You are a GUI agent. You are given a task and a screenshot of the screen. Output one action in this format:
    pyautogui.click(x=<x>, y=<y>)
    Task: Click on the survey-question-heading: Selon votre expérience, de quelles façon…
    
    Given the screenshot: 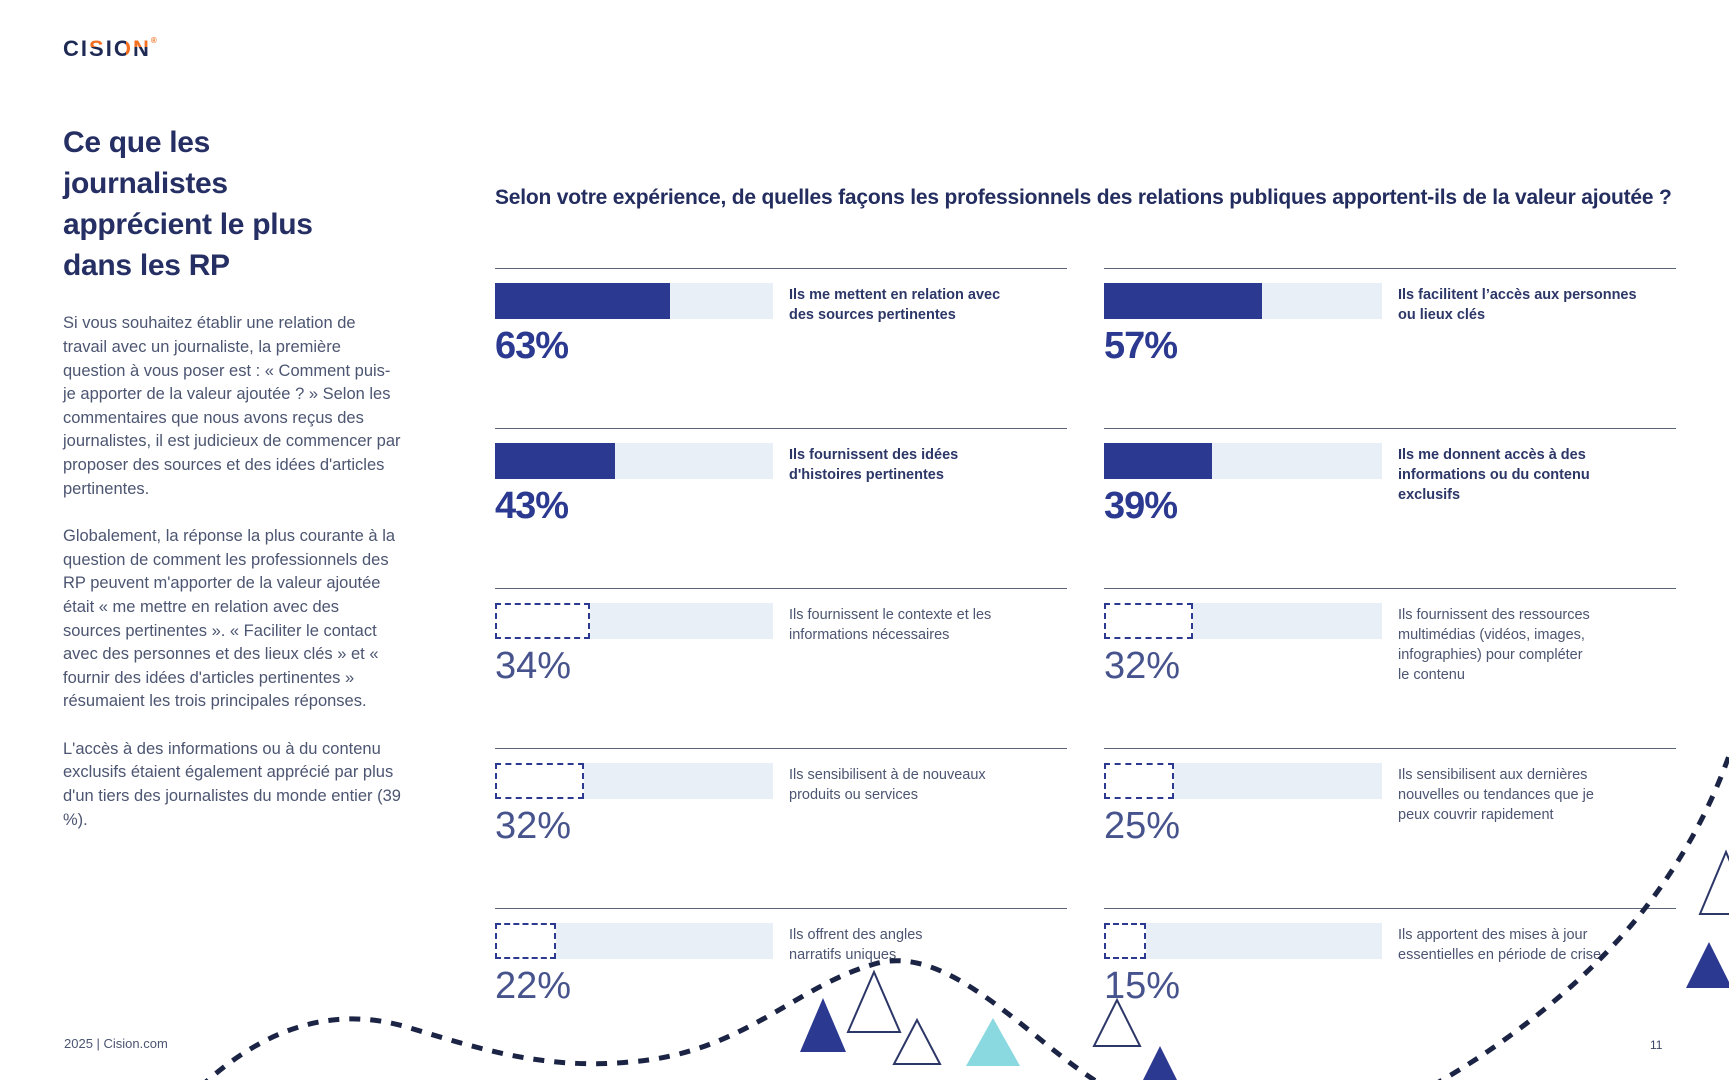 What is the action you would take?
    pyautogui.click(x=1083, y=197)
    